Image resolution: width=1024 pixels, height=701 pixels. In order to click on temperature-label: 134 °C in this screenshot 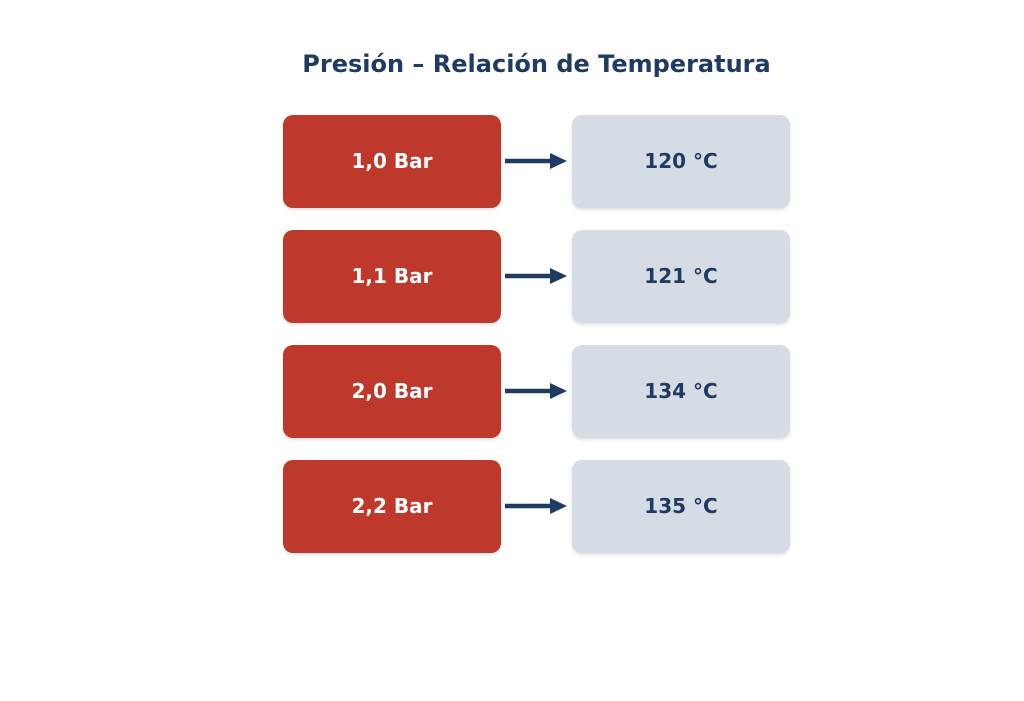, I will do `click(681, 391)`.